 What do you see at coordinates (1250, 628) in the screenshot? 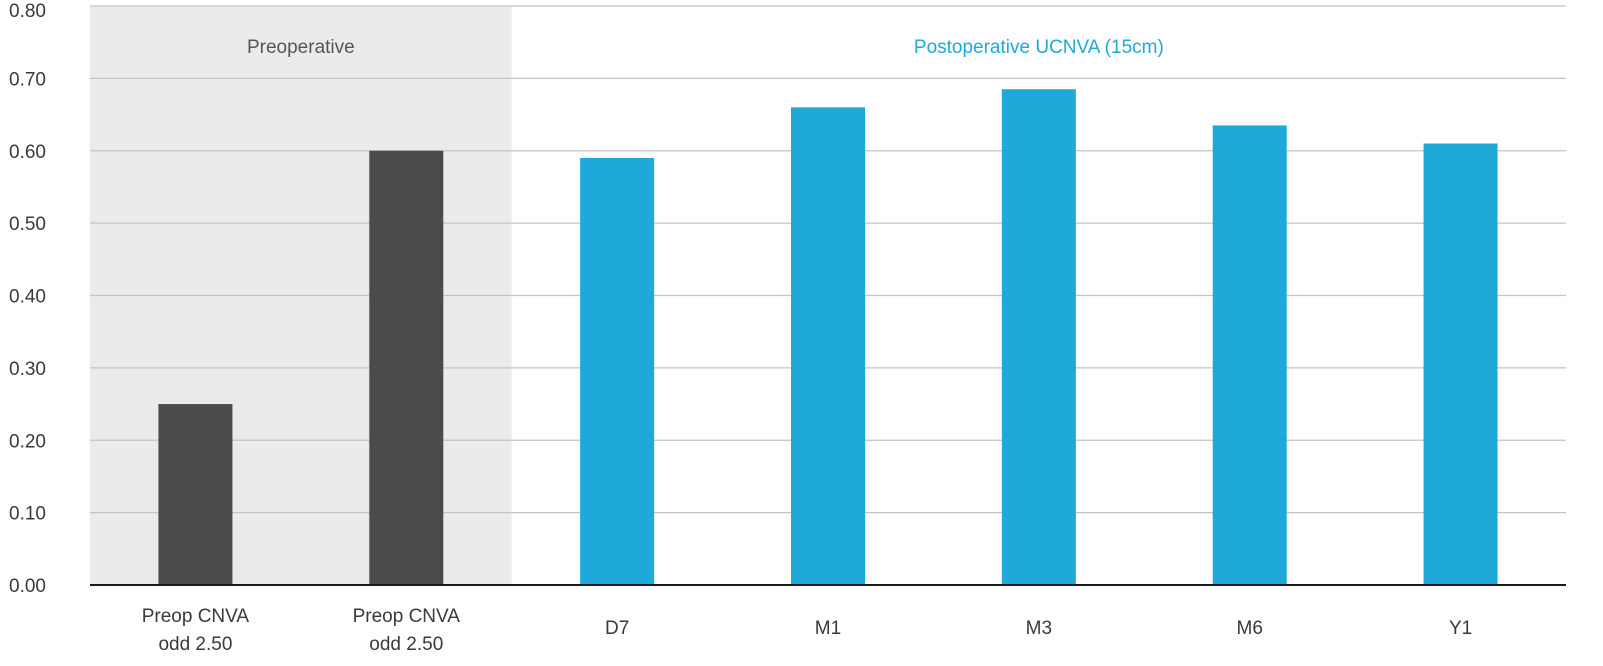
I see `x-tick-label: M6` at bounding box center [1250, 628].